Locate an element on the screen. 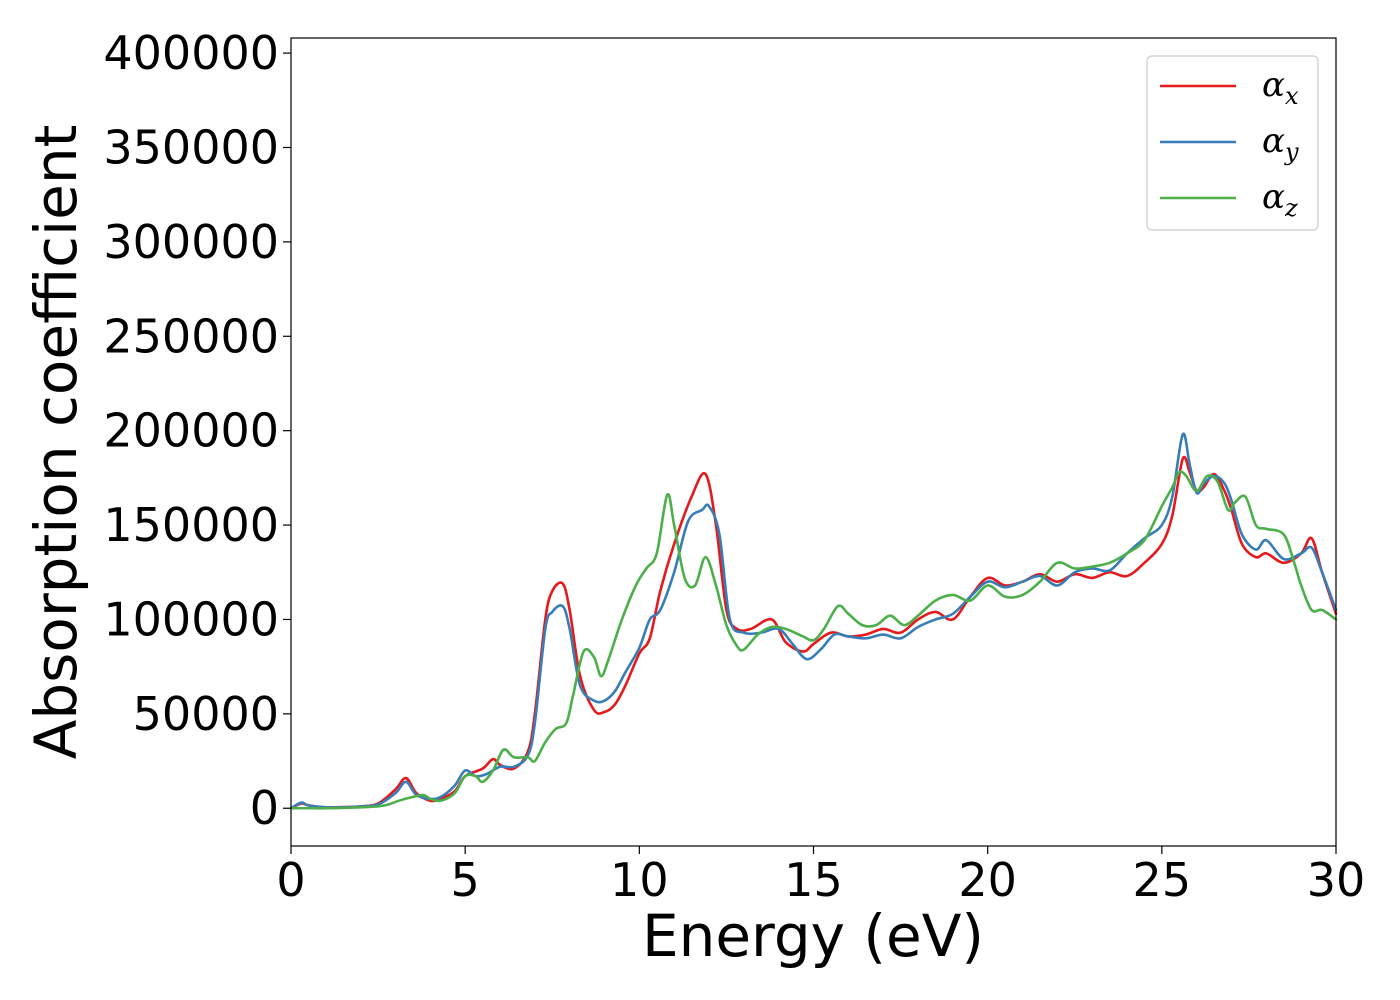 The image size is (1400, 1000). y-tick-label: 300000 is located at coordinates (191, 242).